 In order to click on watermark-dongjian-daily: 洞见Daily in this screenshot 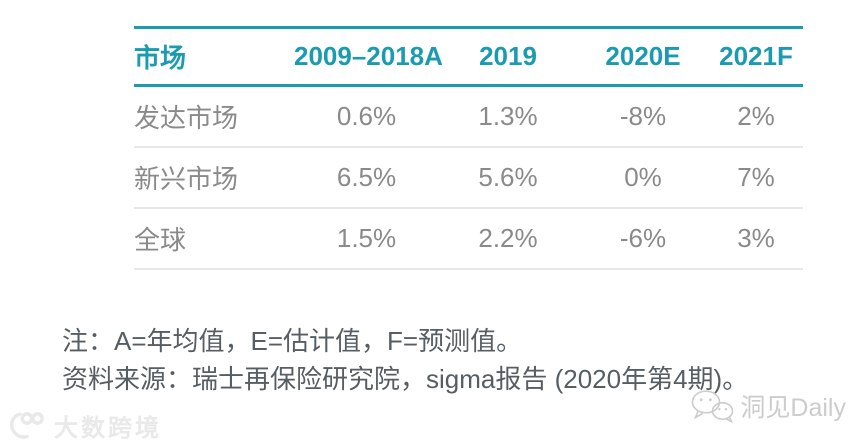, I will do `click(767, 406)`.